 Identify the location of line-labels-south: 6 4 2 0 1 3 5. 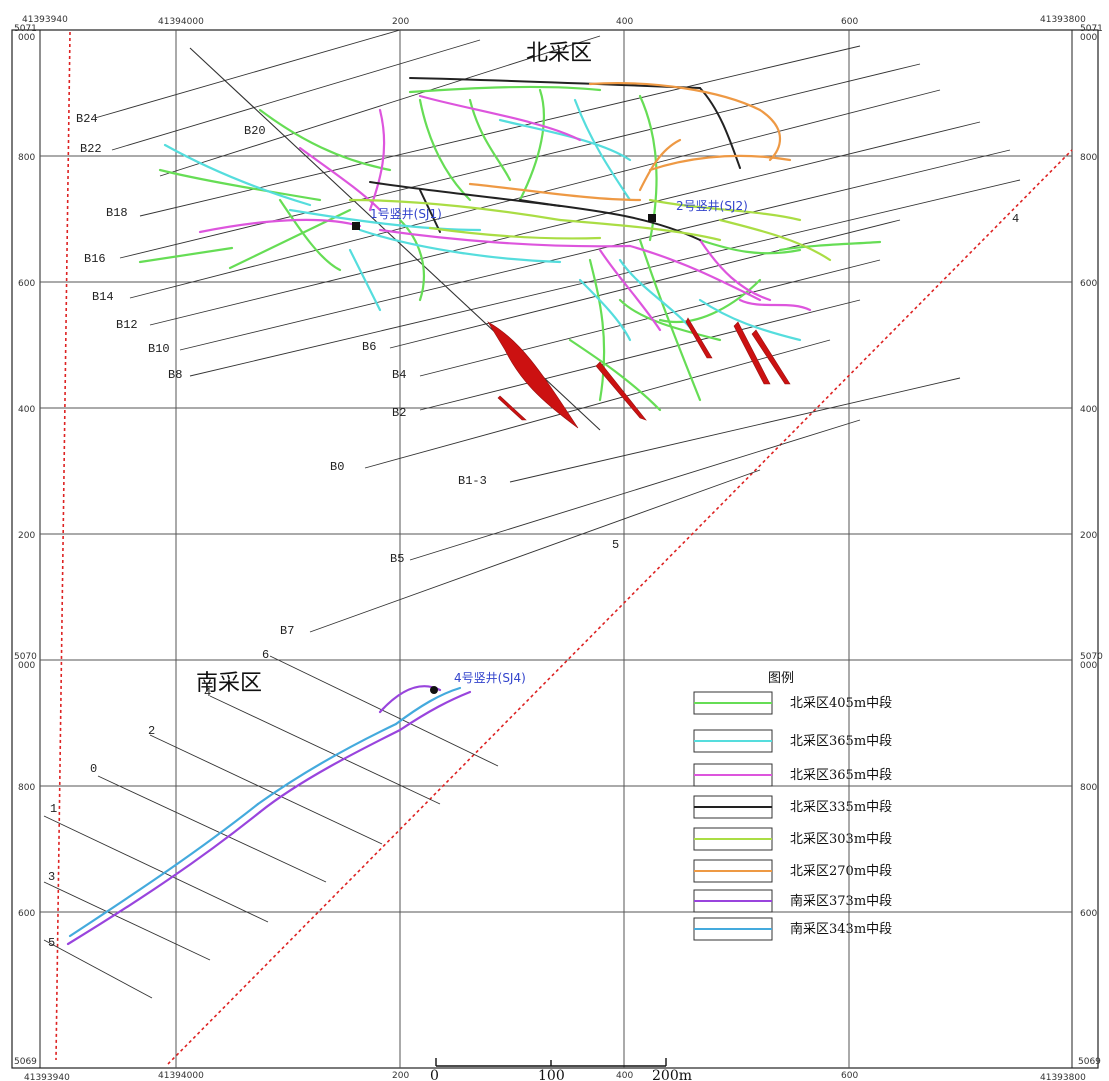
(158, 799).